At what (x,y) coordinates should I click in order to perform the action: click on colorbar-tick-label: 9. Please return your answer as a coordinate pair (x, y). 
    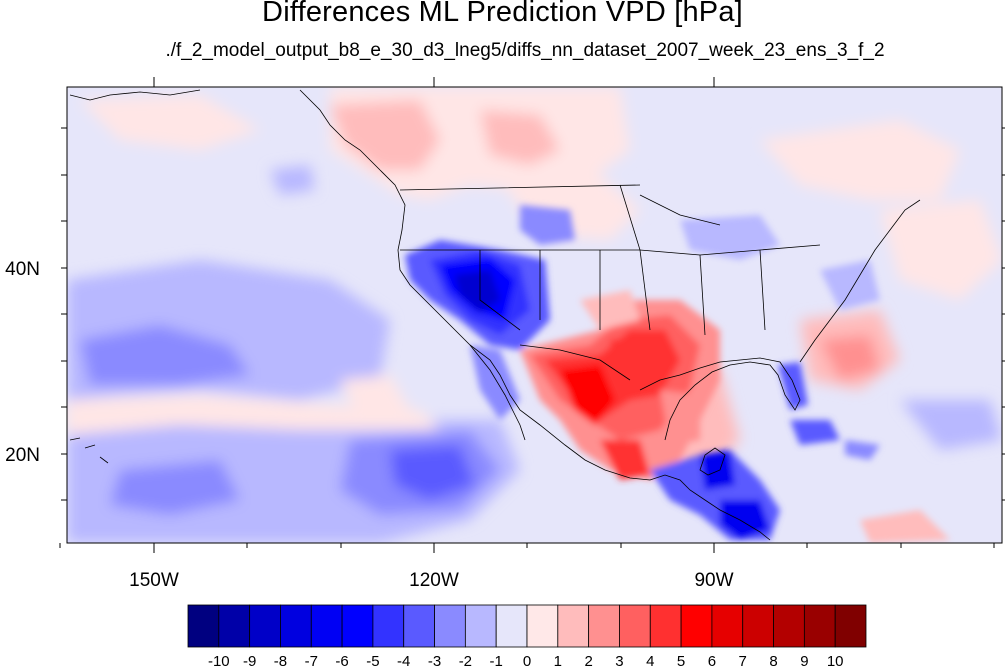
    Looking at the image, I should click on (804, 661).